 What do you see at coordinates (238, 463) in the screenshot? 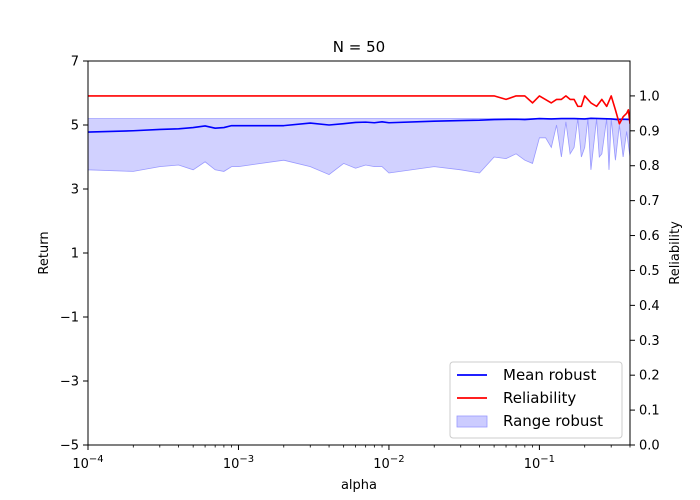
I see `x-tick-label: 10⁻³` at bounding box center [238, 463].